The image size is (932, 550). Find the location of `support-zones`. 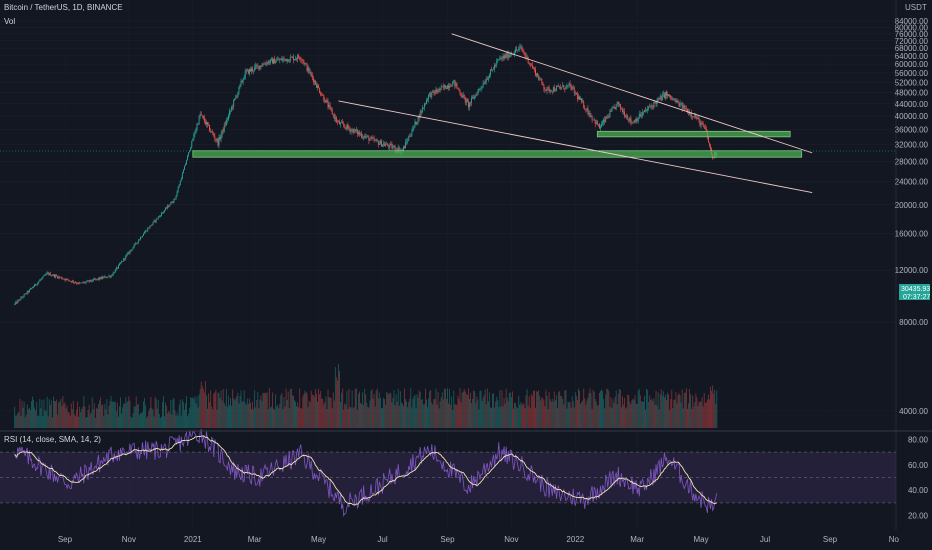

support-zones is located at coordinates (497, 144).